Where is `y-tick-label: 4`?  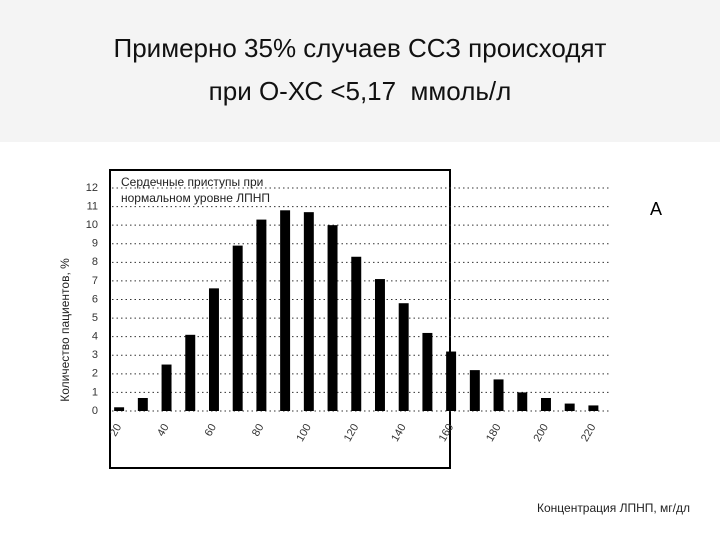
y-tick-label: 4 is located at coordinates (95, 337).